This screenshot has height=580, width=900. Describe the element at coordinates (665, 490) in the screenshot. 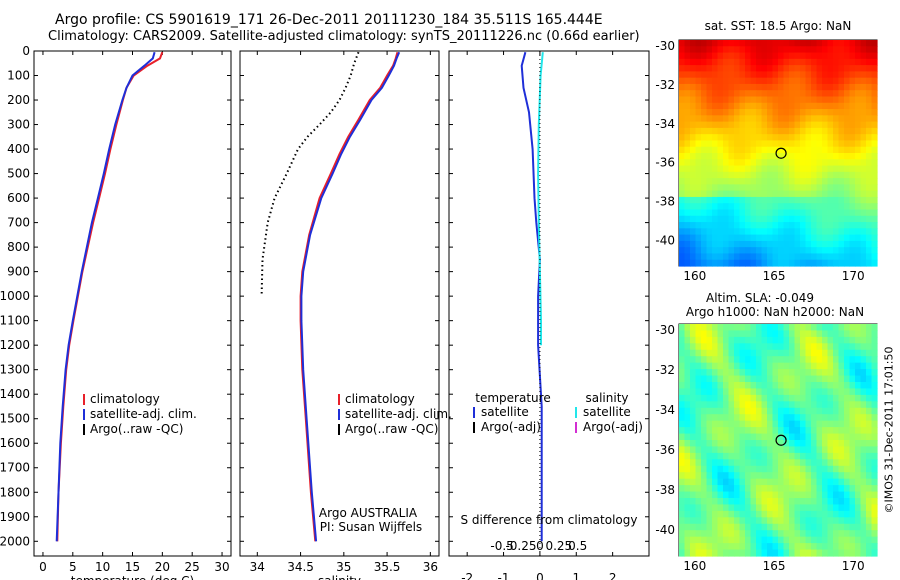

I see `map-sla-ytick-label: -38` at that location.